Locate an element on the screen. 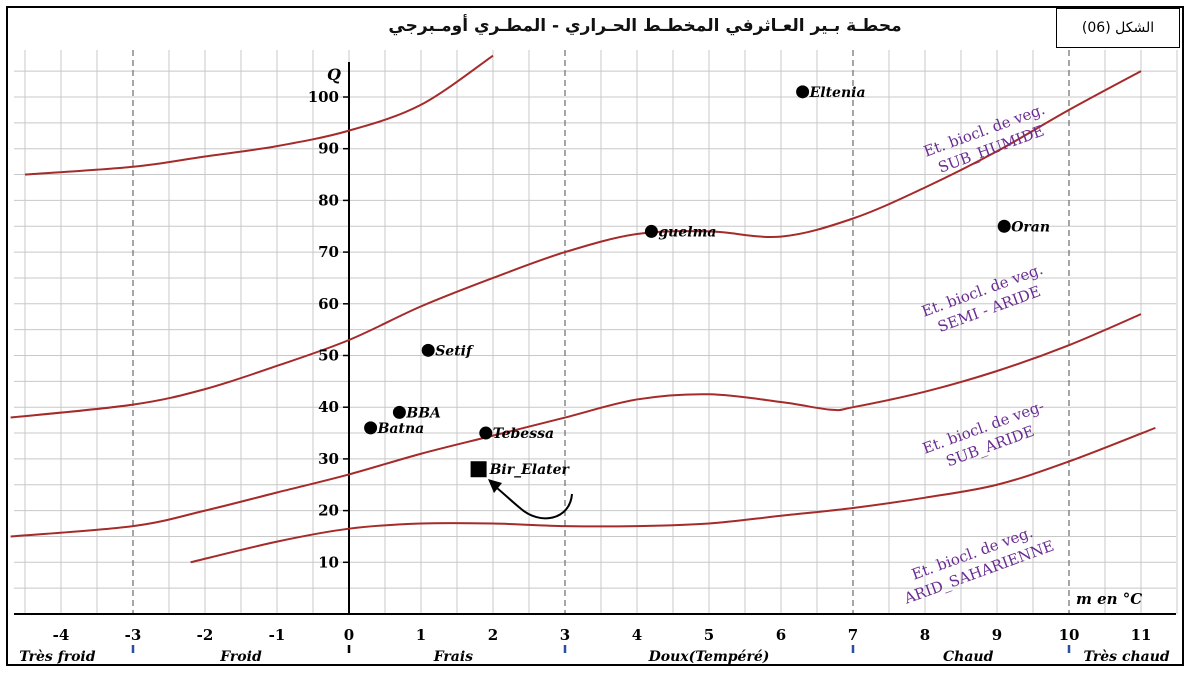 Image resolution: width=1192 pixels, height=673 pixels. climate-class-label: Froid is located at coordinates (240, 657).